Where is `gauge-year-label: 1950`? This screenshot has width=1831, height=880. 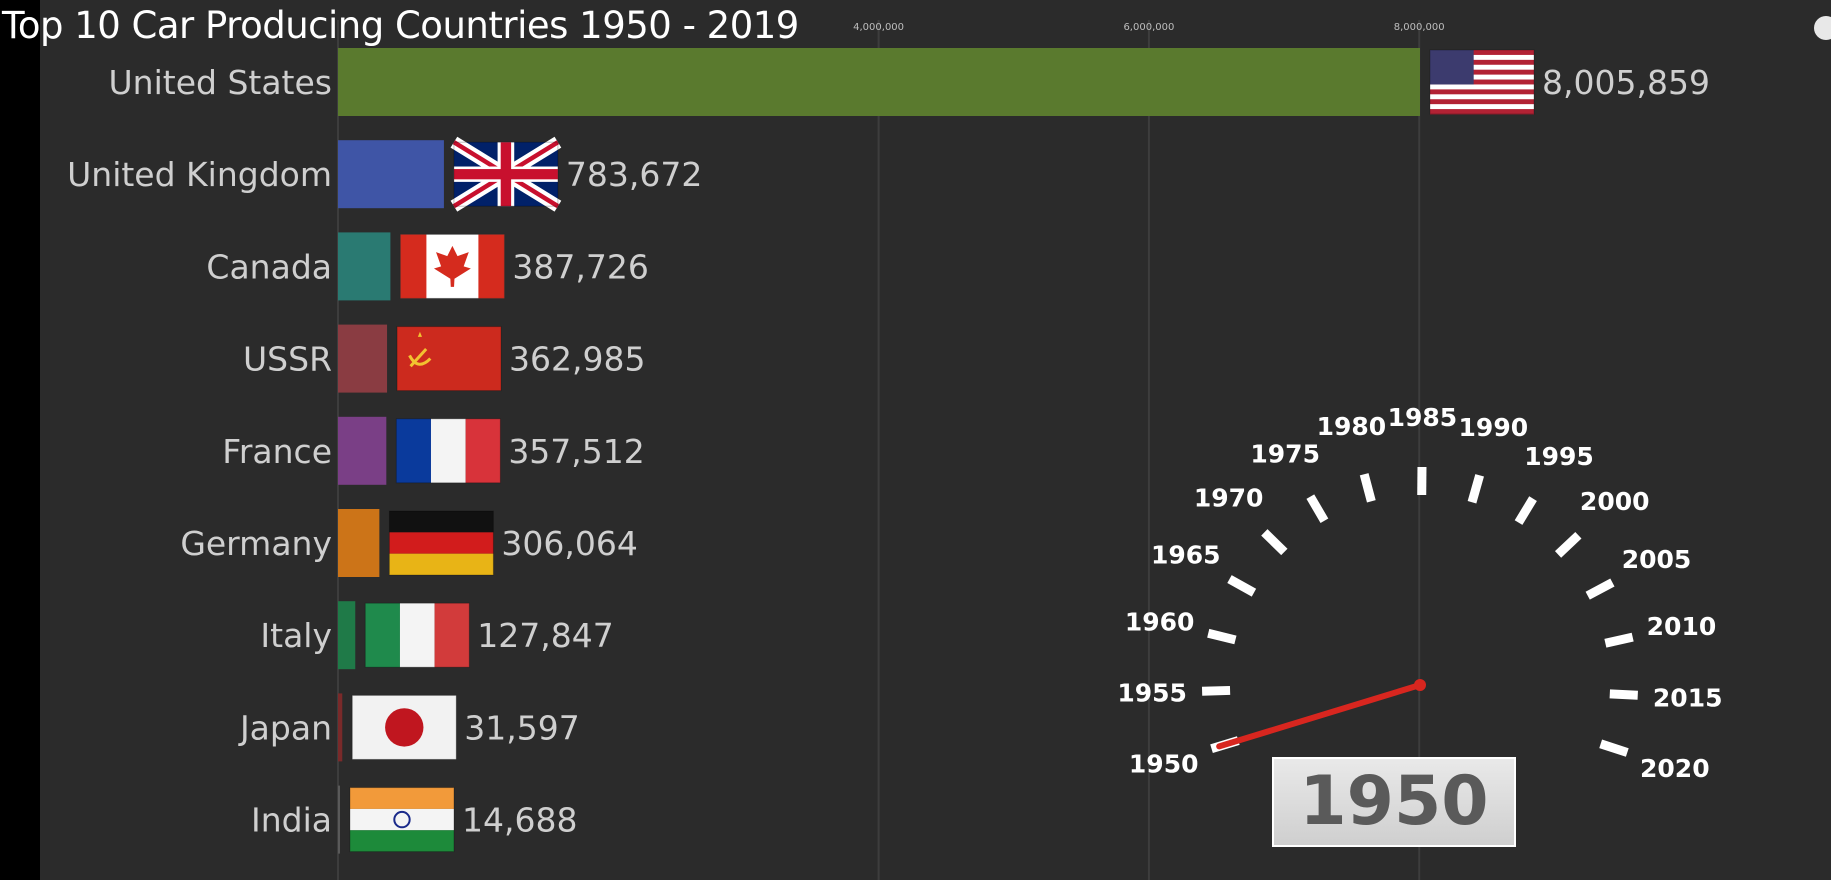
gauge-year-label: 1950 is located at coordinates (1164, 763).